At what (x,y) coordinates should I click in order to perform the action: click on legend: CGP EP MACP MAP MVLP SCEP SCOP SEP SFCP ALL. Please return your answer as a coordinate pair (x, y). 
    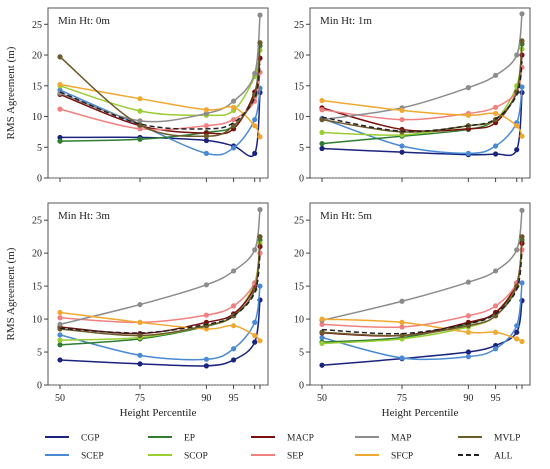
    Looking at the image, I should click on (282, 448).